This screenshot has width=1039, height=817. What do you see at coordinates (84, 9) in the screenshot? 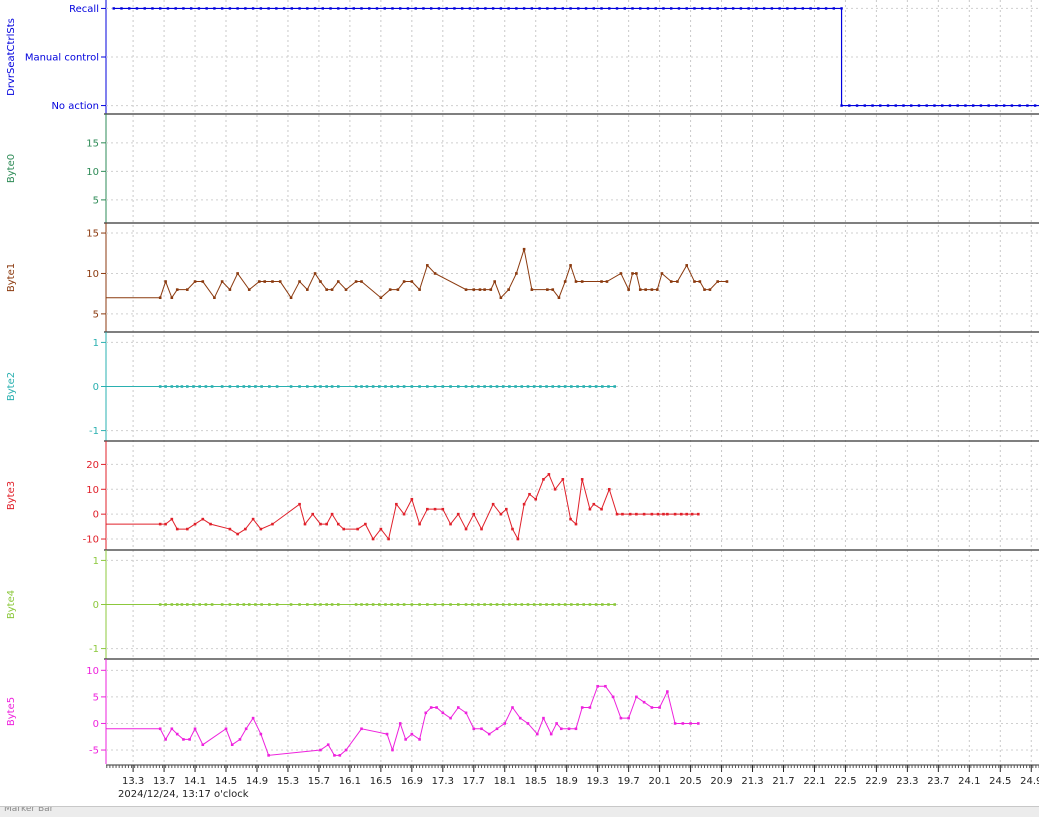
I see `y-tick-label: Recall` at bounding box center [84, 9].